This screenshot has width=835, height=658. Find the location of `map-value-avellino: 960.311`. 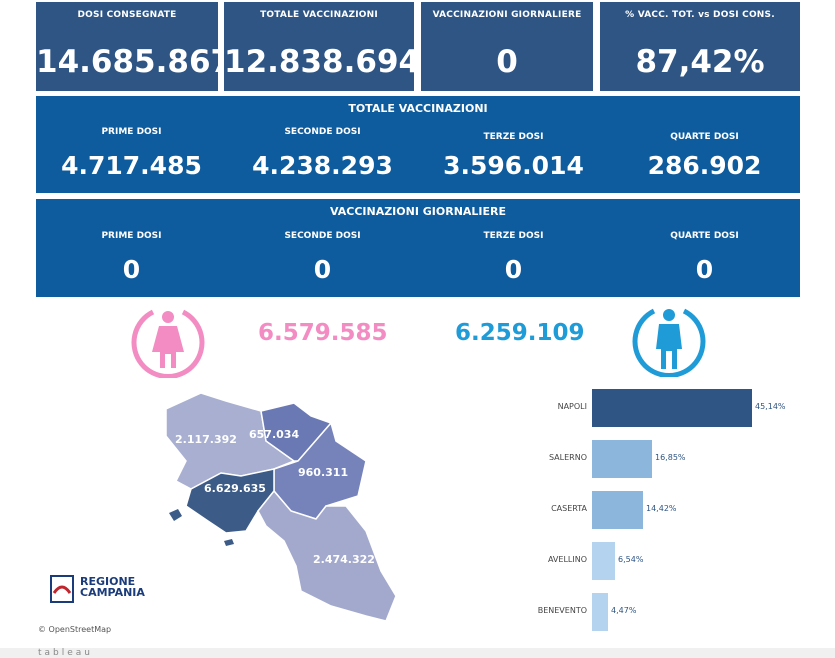

map-value-avellino: 960.311 is located at coordinates (323, 472).